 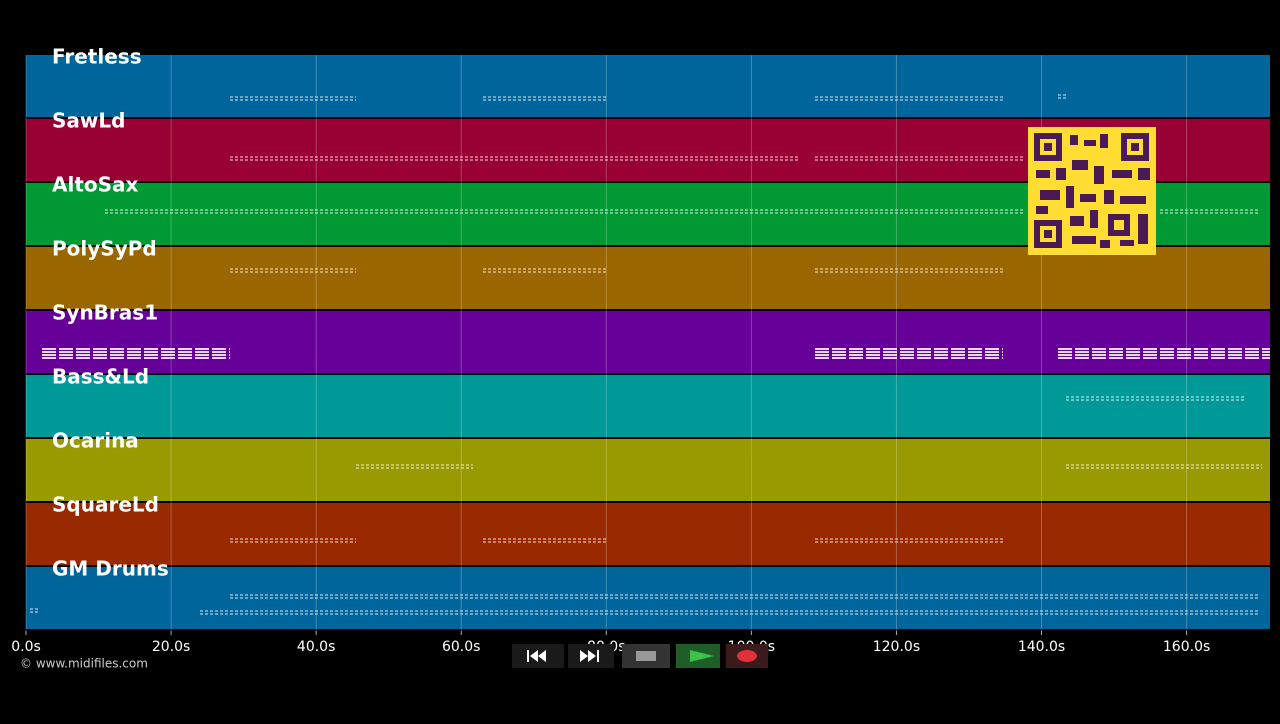 What do you see at coordinates (97, 57) in the screenshot?
I see `track-name: Fretless` at bounding box center [97, 57].